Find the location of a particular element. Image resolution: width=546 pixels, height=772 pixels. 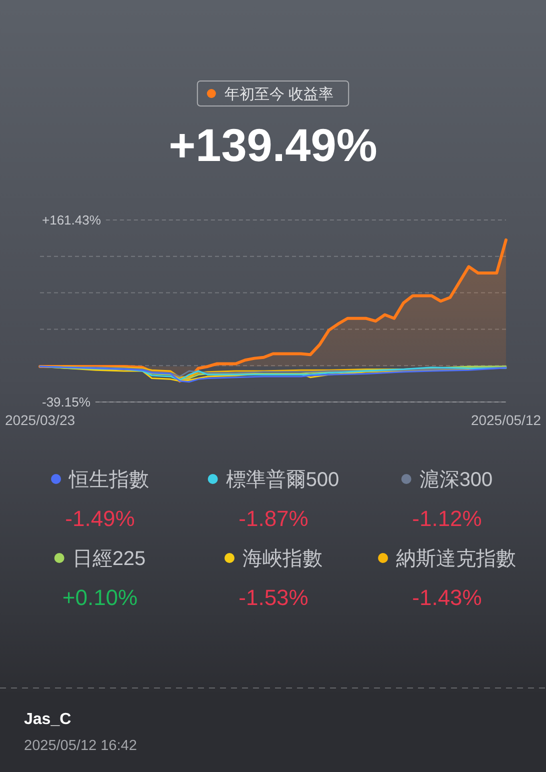

legend: 海峽指數 is located at coordinates (273, 559).